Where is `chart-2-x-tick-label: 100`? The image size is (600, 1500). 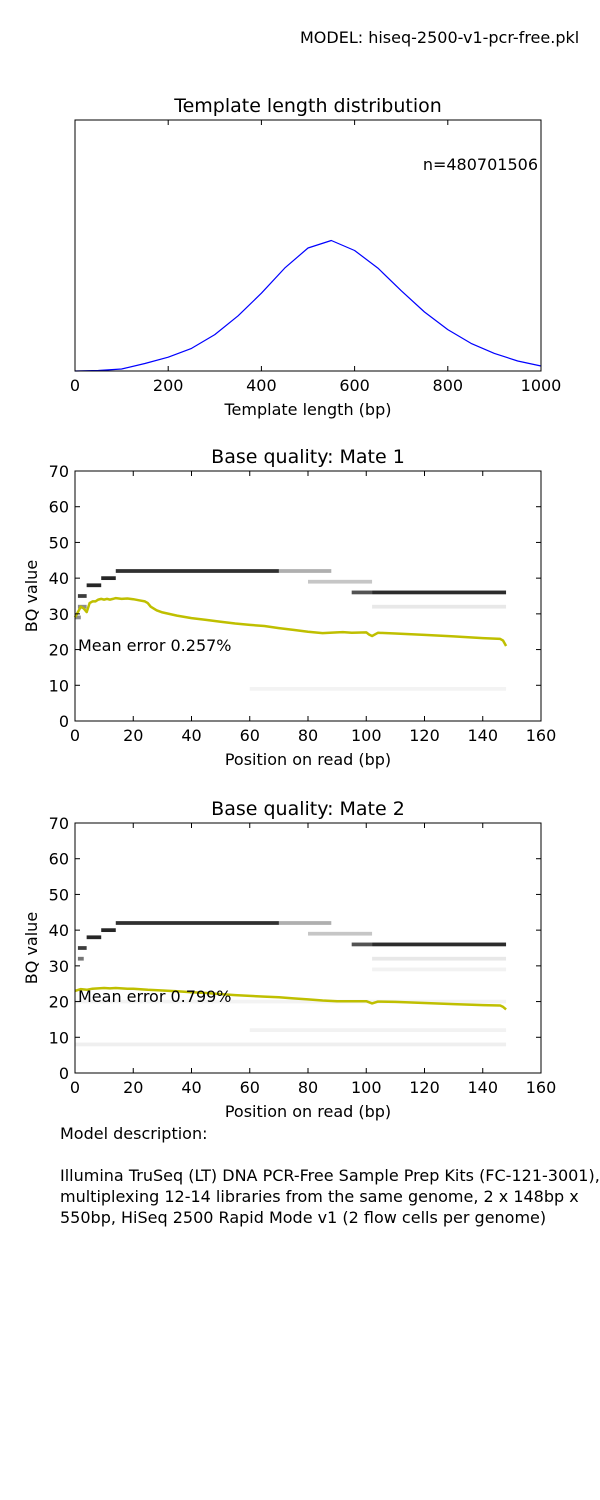 chart-2-x-tick-label: 100 is located at coordinates (366, 735).